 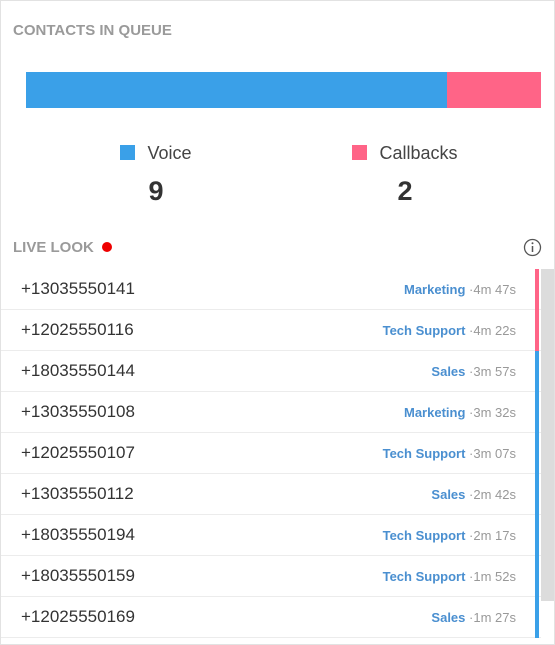 What do you see at coordinates (271, 289) in the screenshot?
I see `contact-row: +13035550141 Marketing4m 47s` at bounding box center [271, 289].